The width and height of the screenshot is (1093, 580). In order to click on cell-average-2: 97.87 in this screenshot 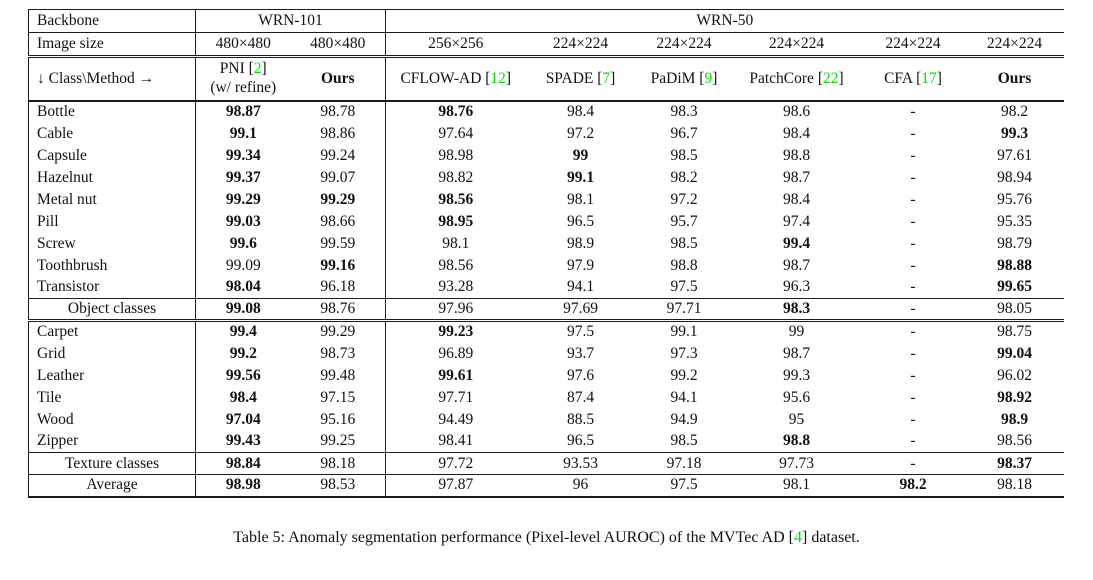, I will do `click(455, 485)`.